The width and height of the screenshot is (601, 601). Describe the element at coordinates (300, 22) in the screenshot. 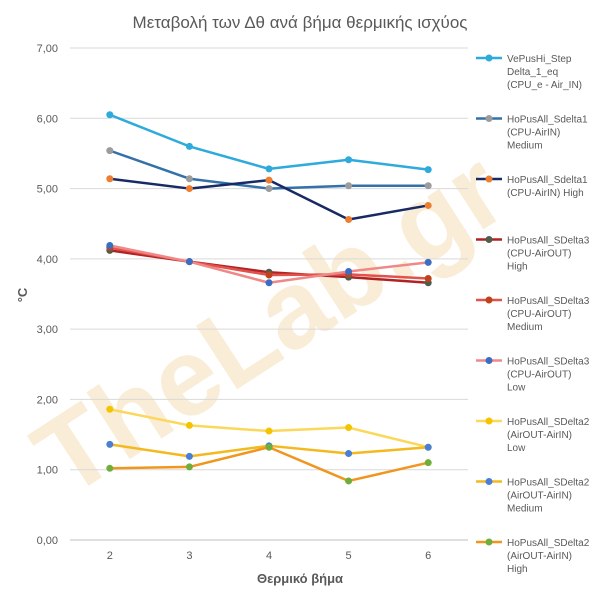

I see `chart-title: Μεταβολή των Δθ ανά βήμα θερμικής ισχύος` at that location.